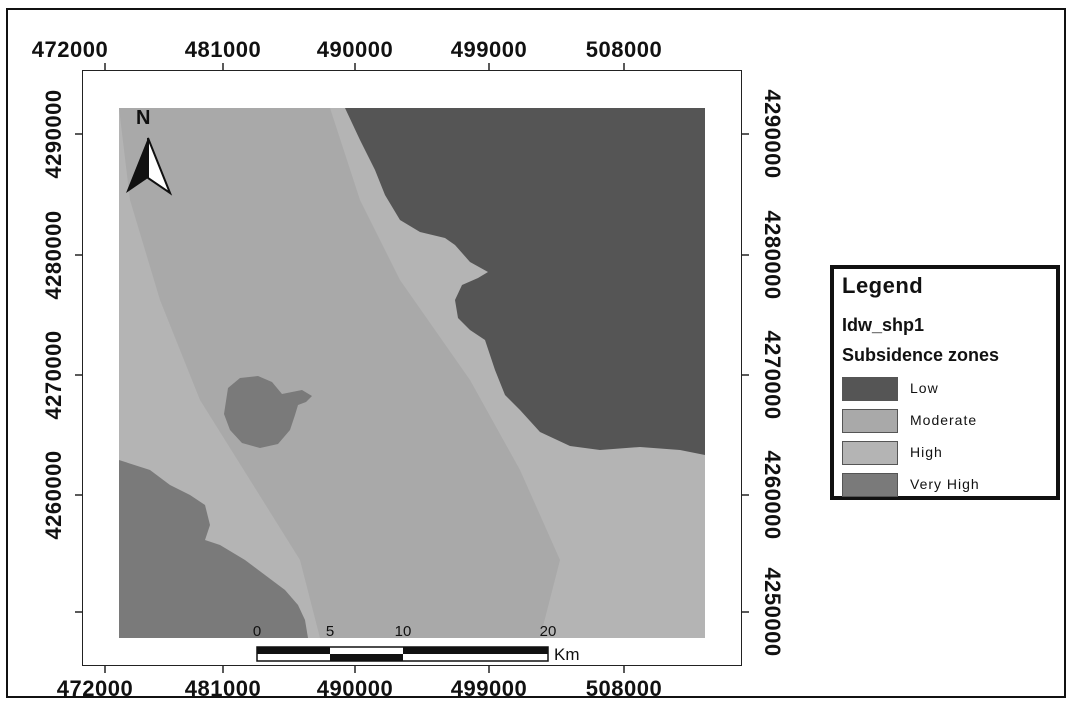 The image size is (1072, 706). What do you see at coordinates (489, 49) in the screenshot?
I see `top-x-tick: 499000` at bounding box center [489, 49].